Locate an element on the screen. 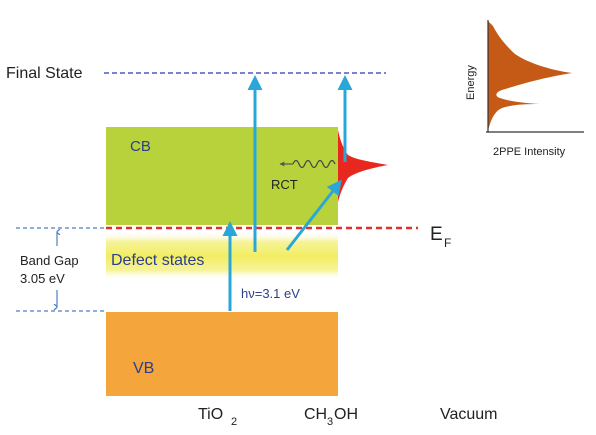 Image resolution: width=596 pixels, height=435 pixels. tio2-label: TiO 2 is located at coordinates (217, 417).